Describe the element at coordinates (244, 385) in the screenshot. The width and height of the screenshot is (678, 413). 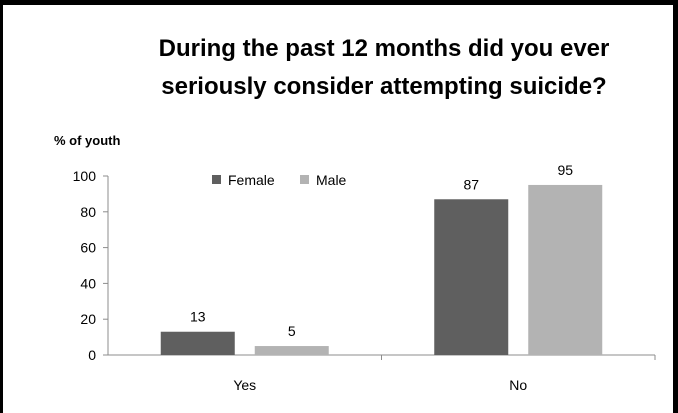
I see `x-category-label: Yes` at that location.